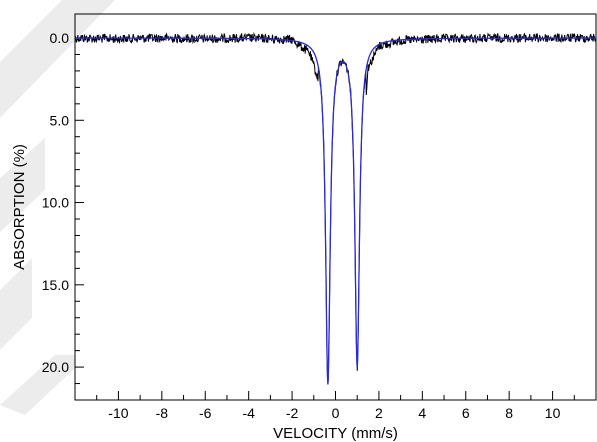 The width and height of the screenshot is (597, 442). What do you see at coordinates (248, 413) in the screenshot?
I see `x-tick-label: -4` at bounding box center [248, 413].